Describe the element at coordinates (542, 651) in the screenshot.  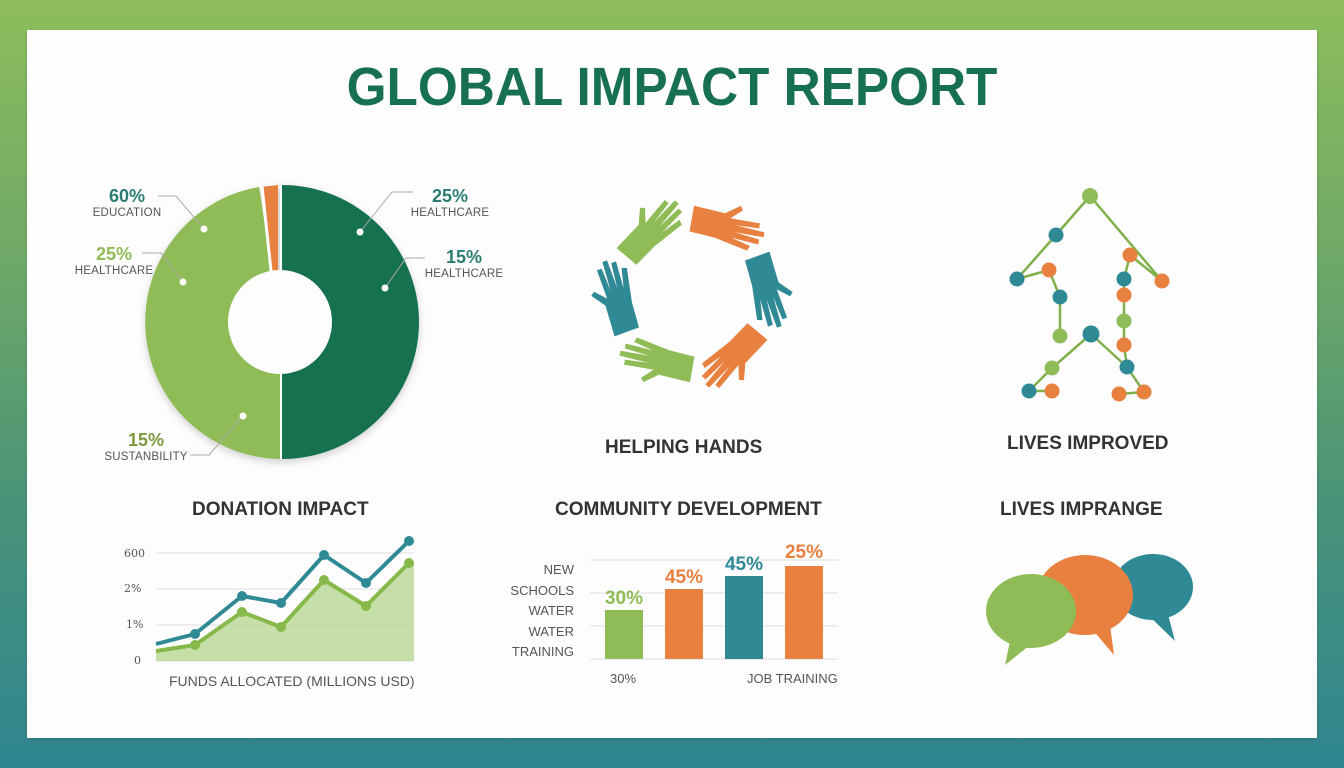
I see `y-label: TRAINING` at that location.